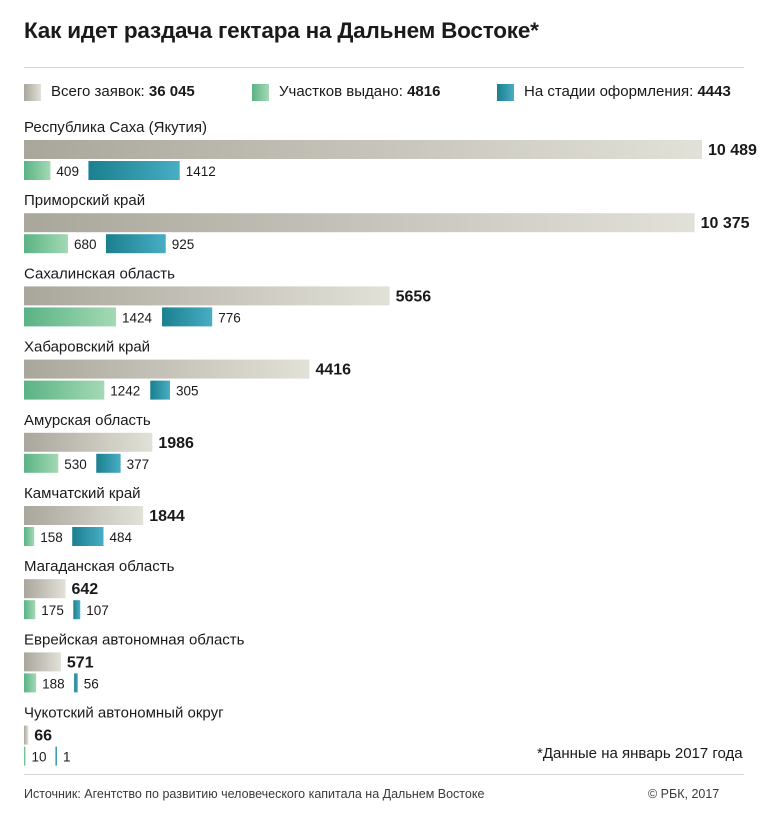  I want to click on region-3-total-value: 5656, so click(414, 296).